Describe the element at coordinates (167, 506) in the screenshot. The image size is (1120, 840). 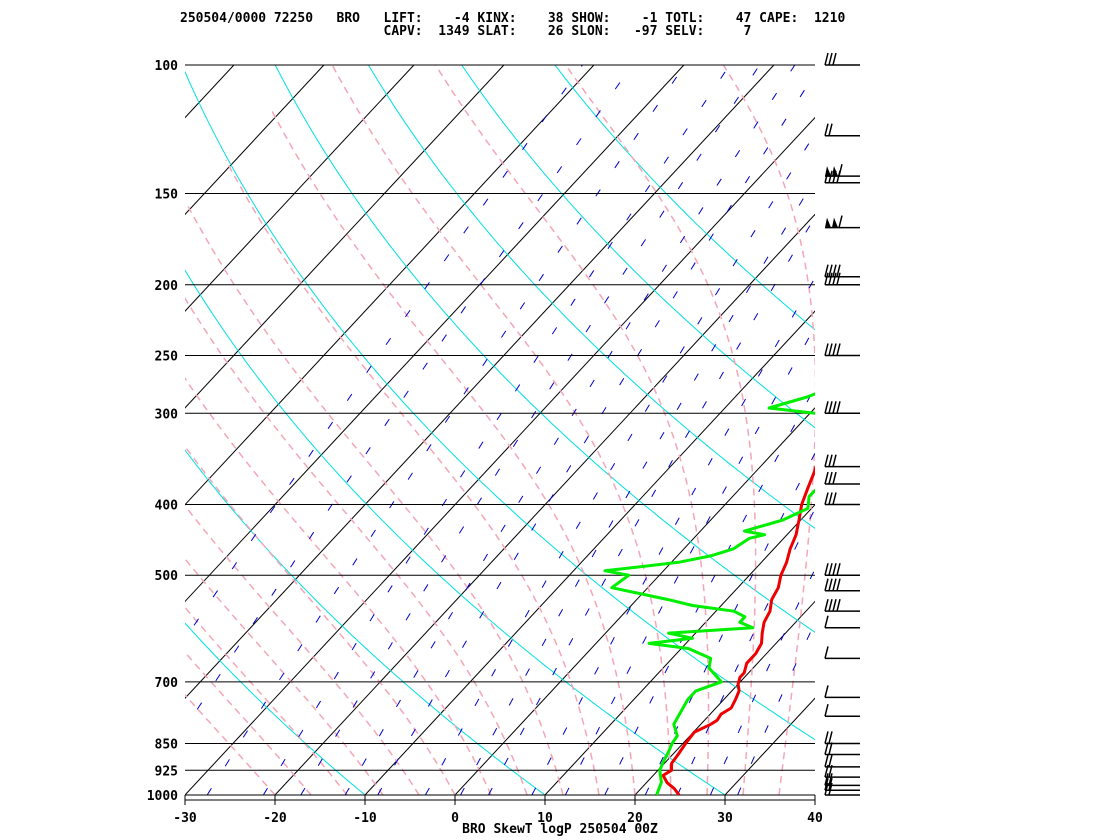
I see `pressure-tick-label: 400` at that location.